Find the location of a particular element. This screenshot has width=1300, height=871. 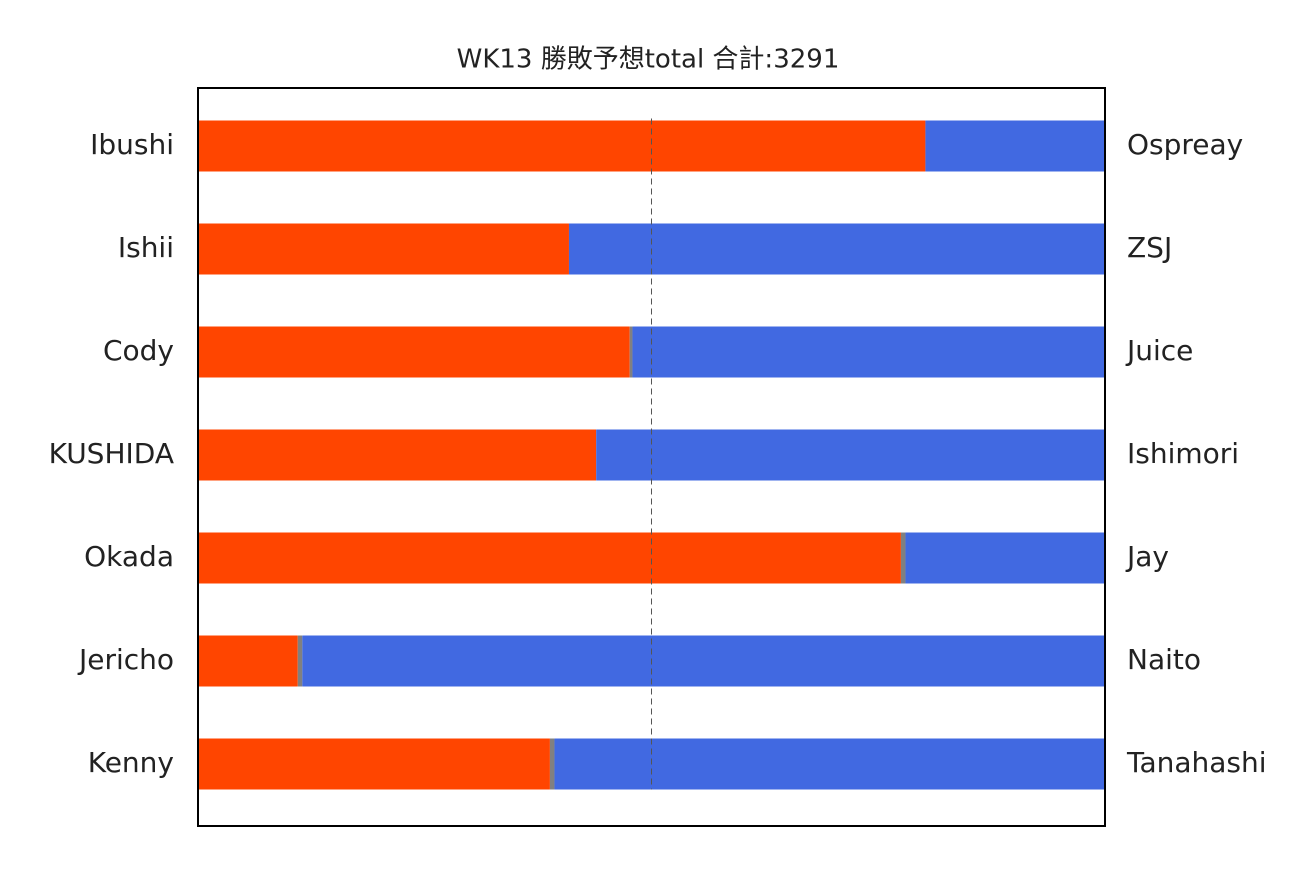

chart-title: WK13 勝敗予想total 合計:3291 is located at coordinates (648, 60).